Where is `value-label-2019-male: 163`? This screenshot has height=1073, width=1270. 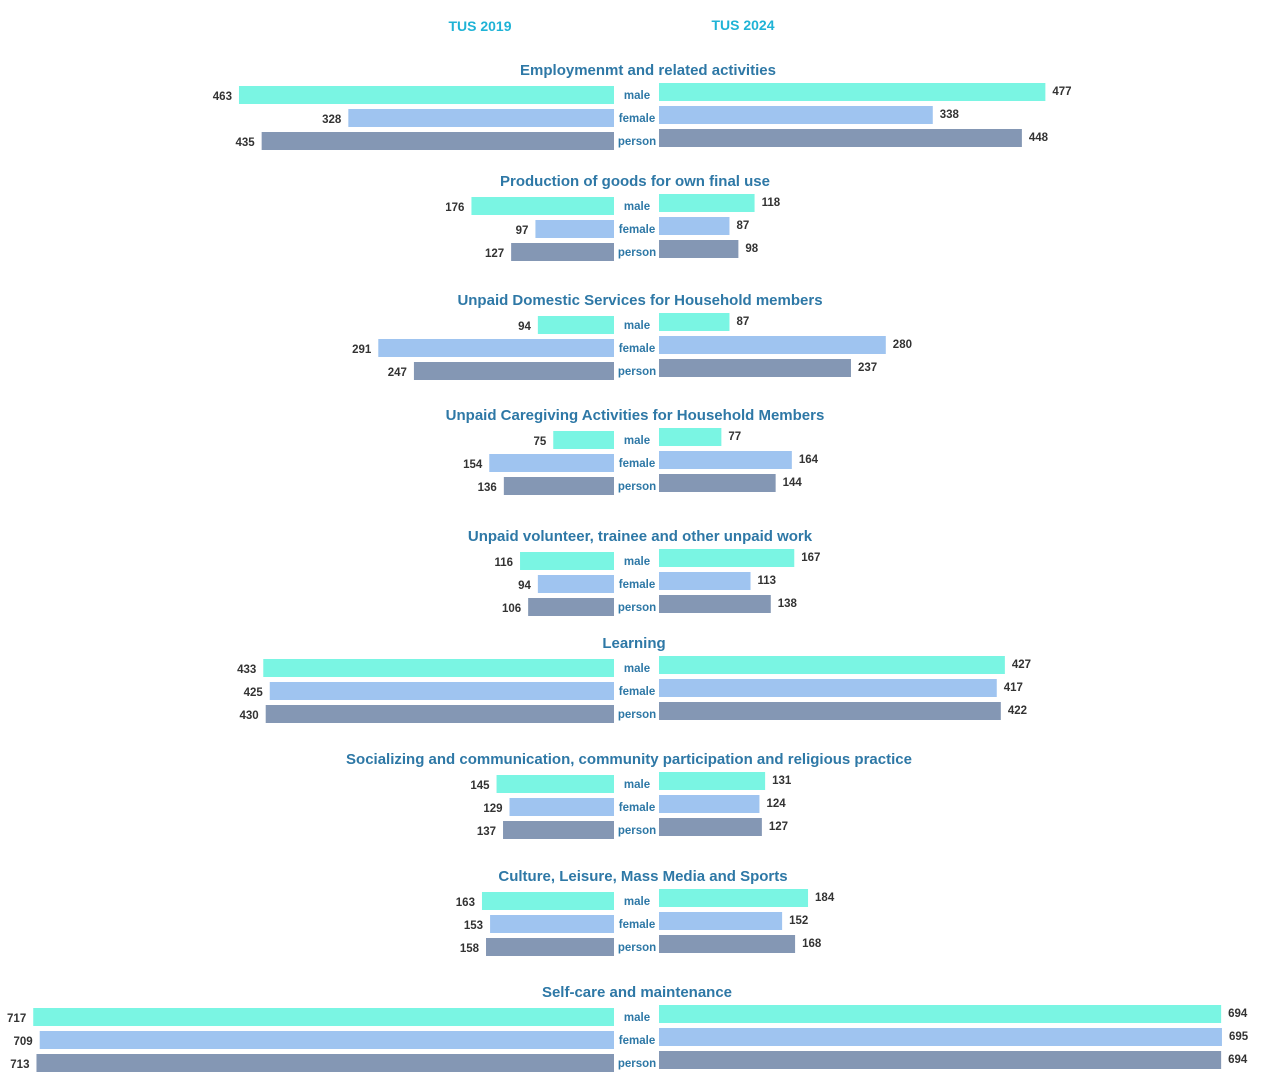 value-label-2019-male: 163 is located at coordinates (465, 903).